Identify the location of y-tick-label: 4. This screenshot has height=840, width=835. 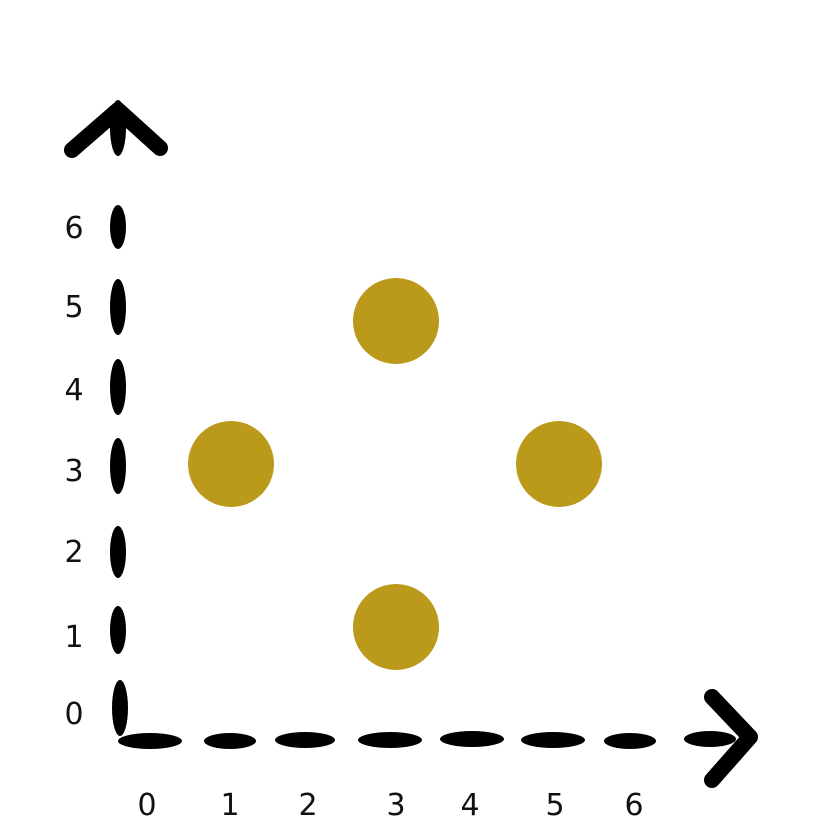
(73, 390).